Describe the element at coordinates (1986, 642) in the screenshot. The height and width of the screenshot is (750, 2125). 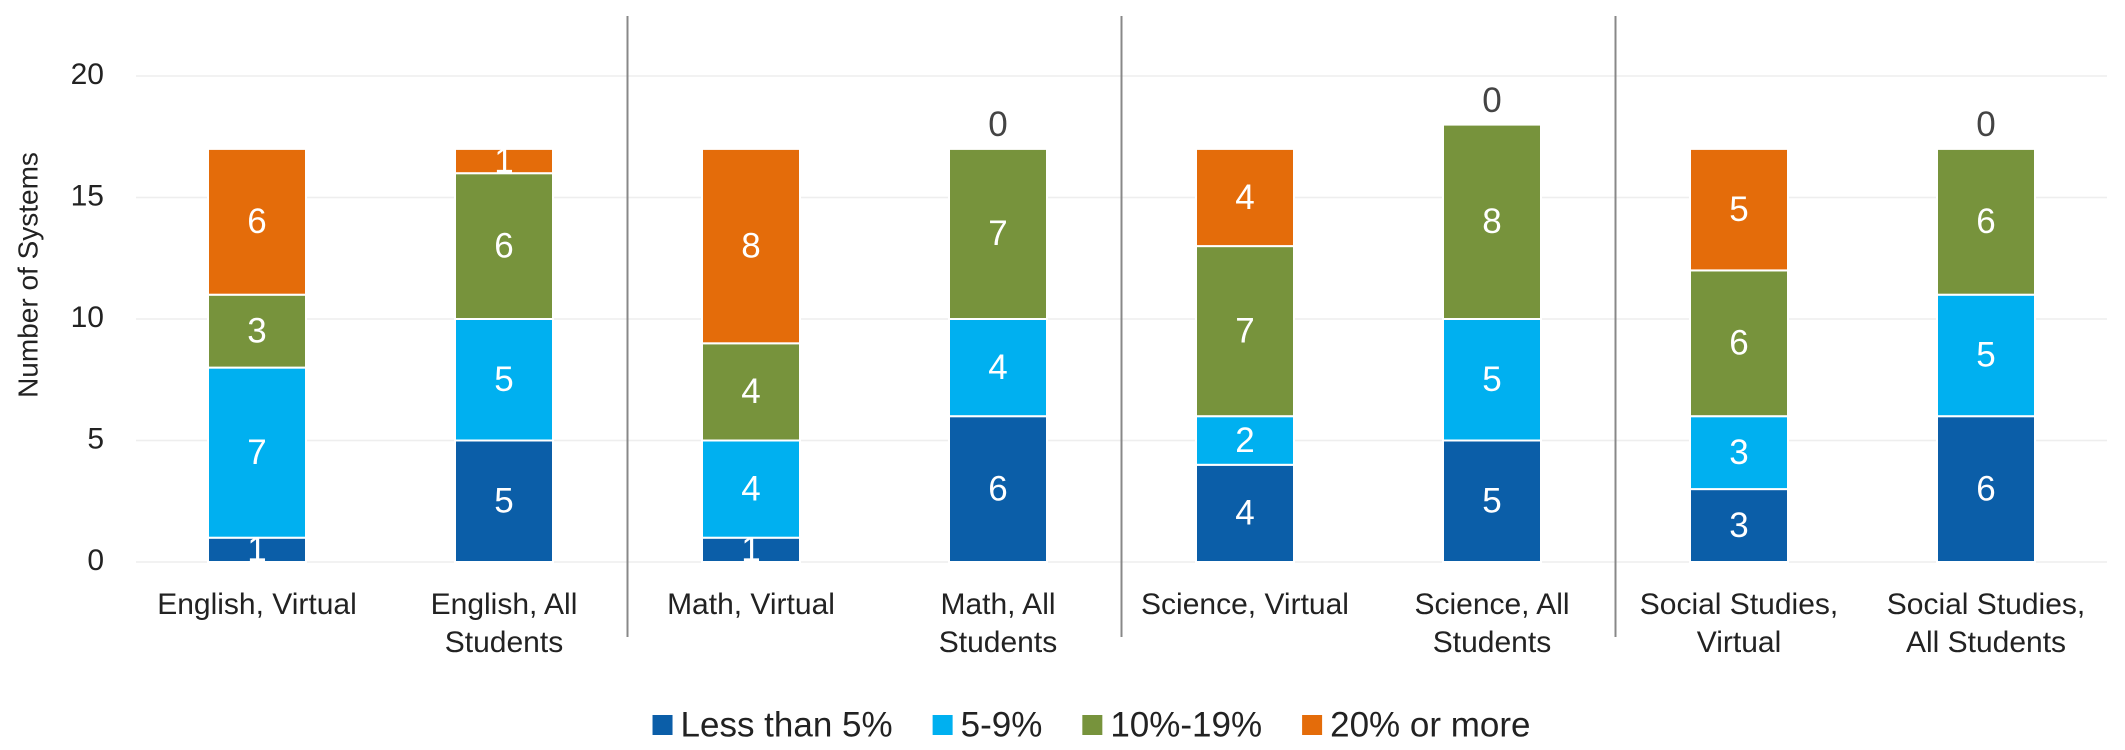
I see `x-tick-label-line: All Students` at that location.